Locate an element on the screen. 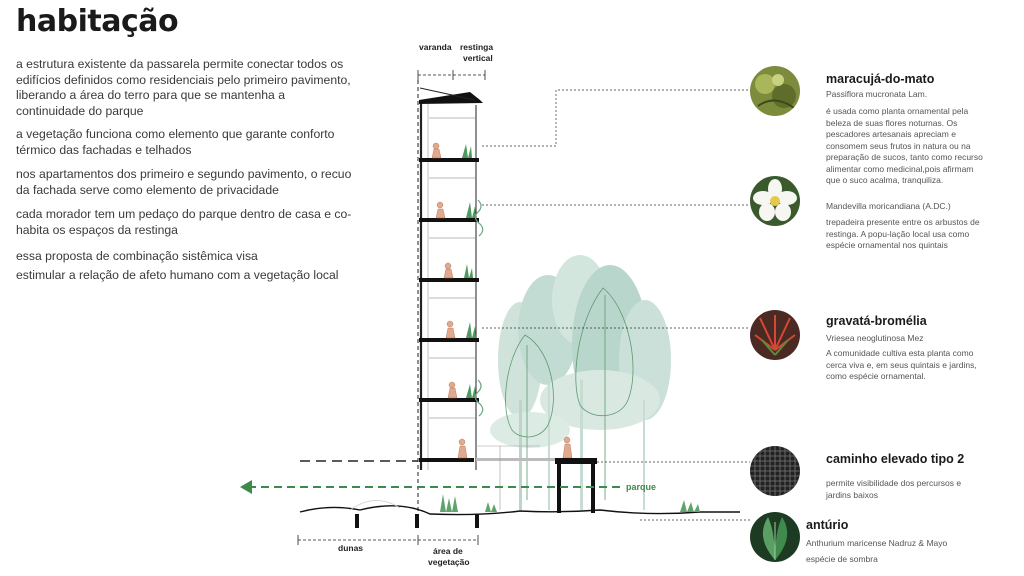 The width and height of the screenshot is (1024, 576). plant-scientific-name: Anthurium maricense Nadruz & Mayo is located at coordinates (877, 543).